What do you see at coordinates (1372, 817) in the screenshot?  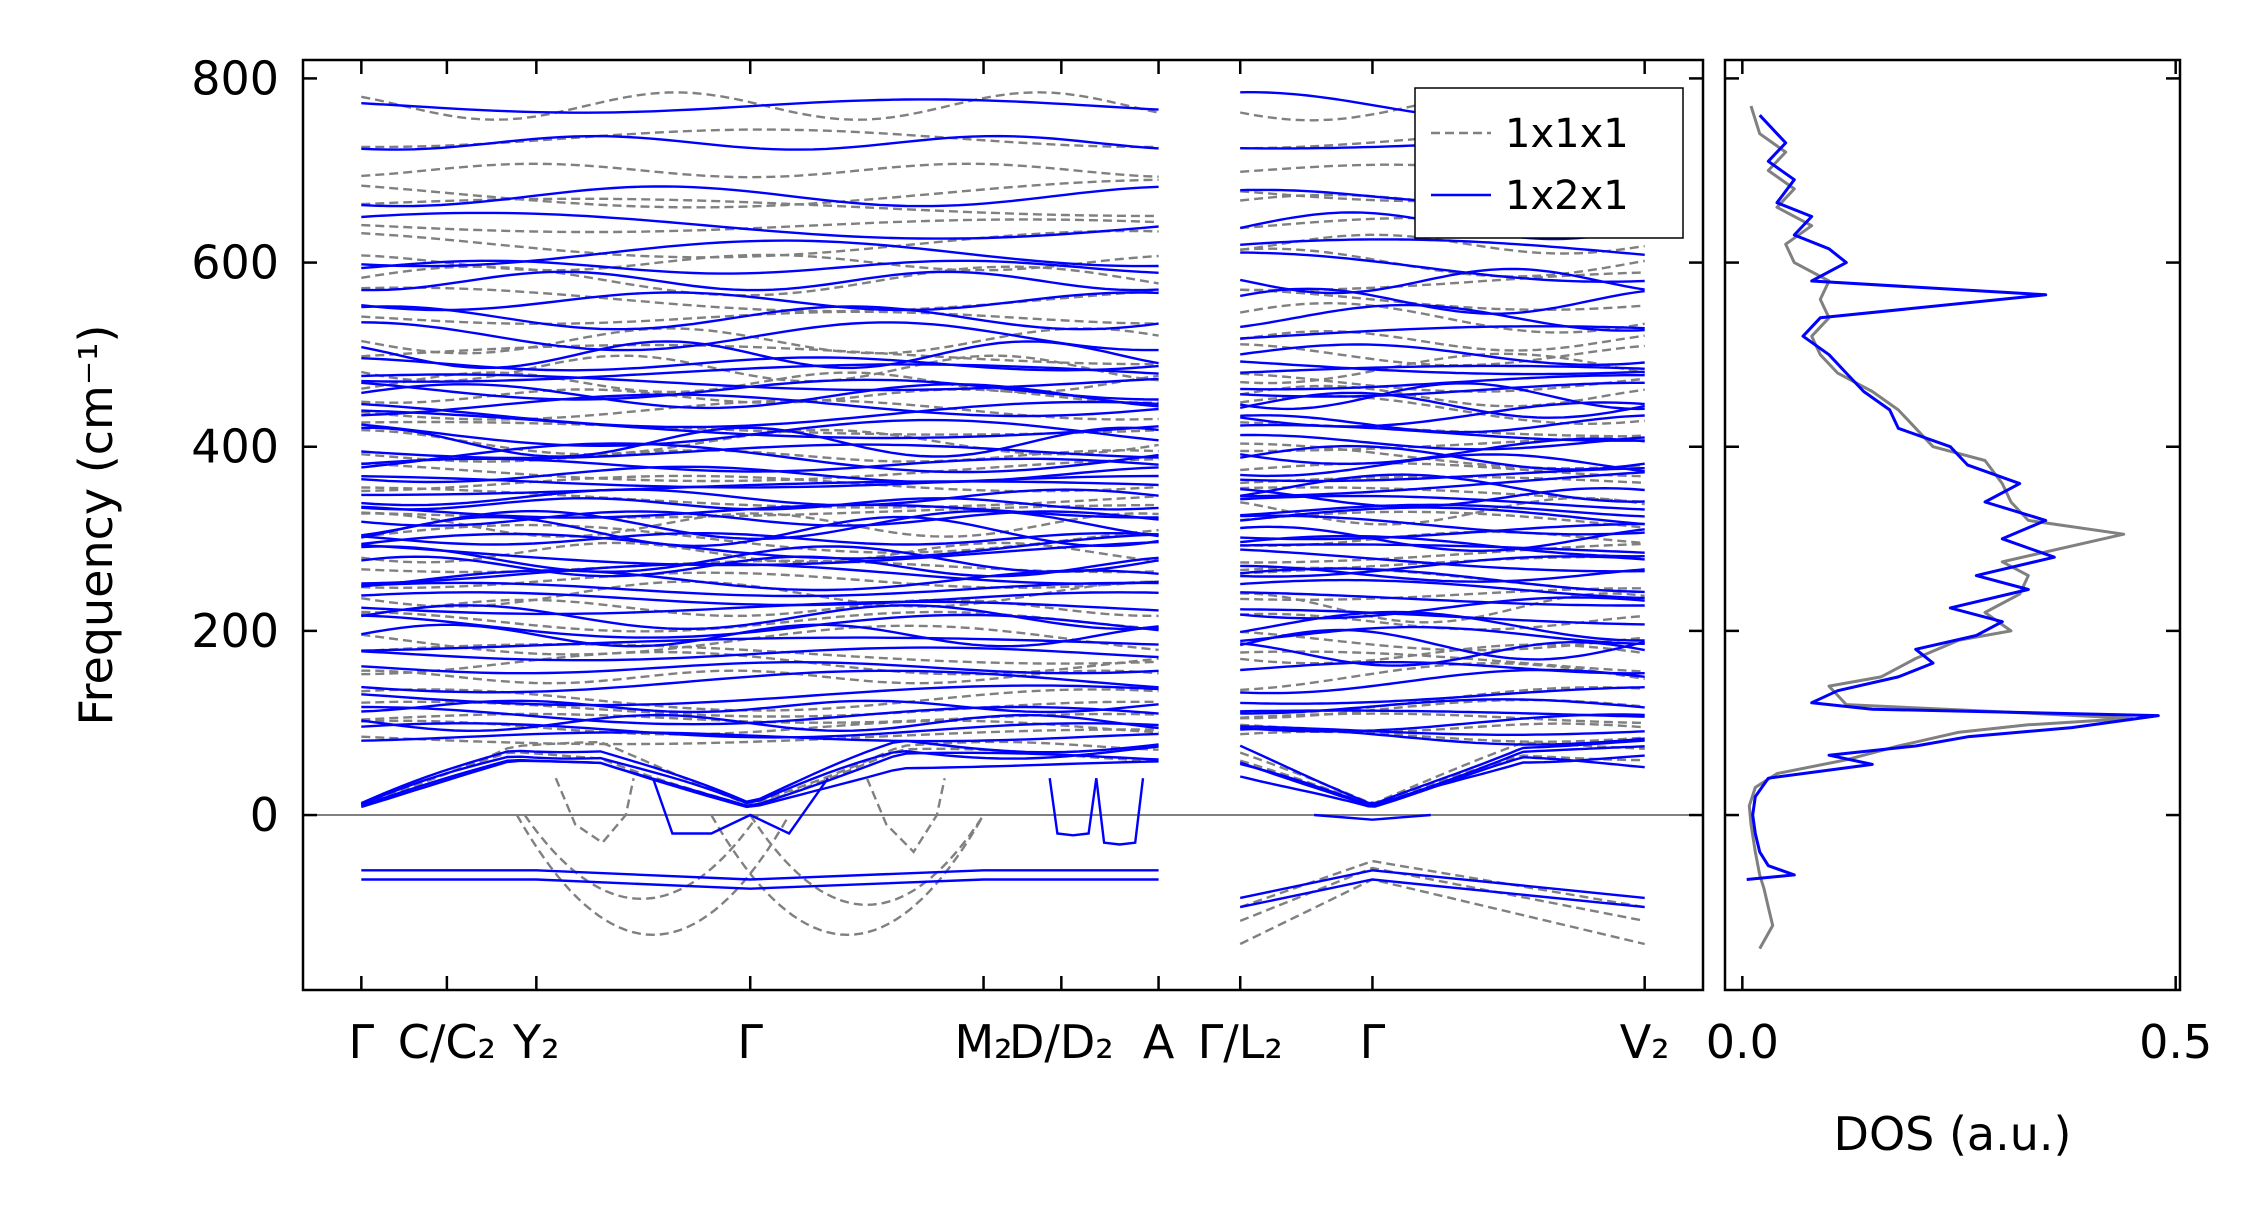 I see `imag-blue-L2` at bounding box center [1372, 817].